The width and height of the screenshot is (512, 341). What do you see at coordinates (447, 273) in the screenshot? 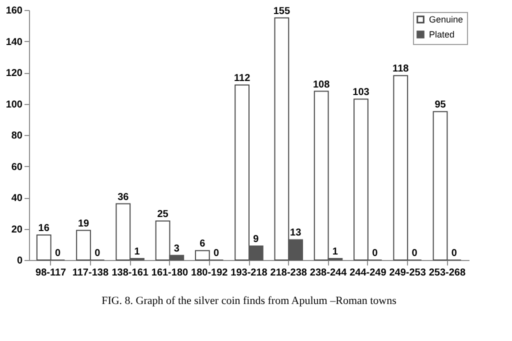
I see `x-tick-label: 253-268` at bounding box center [447, 273].